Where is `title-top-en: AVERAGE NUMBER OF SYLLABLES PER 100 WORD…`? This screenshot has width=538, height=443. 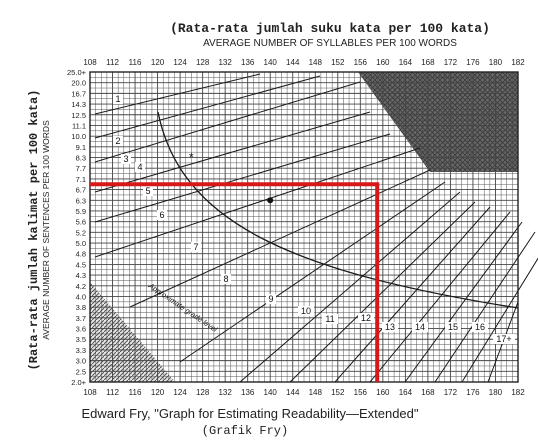
title-top-en: AVERAGE NUMBER OF SYLLABLES PER 100 WORD… is located at coordinates (330, 43).